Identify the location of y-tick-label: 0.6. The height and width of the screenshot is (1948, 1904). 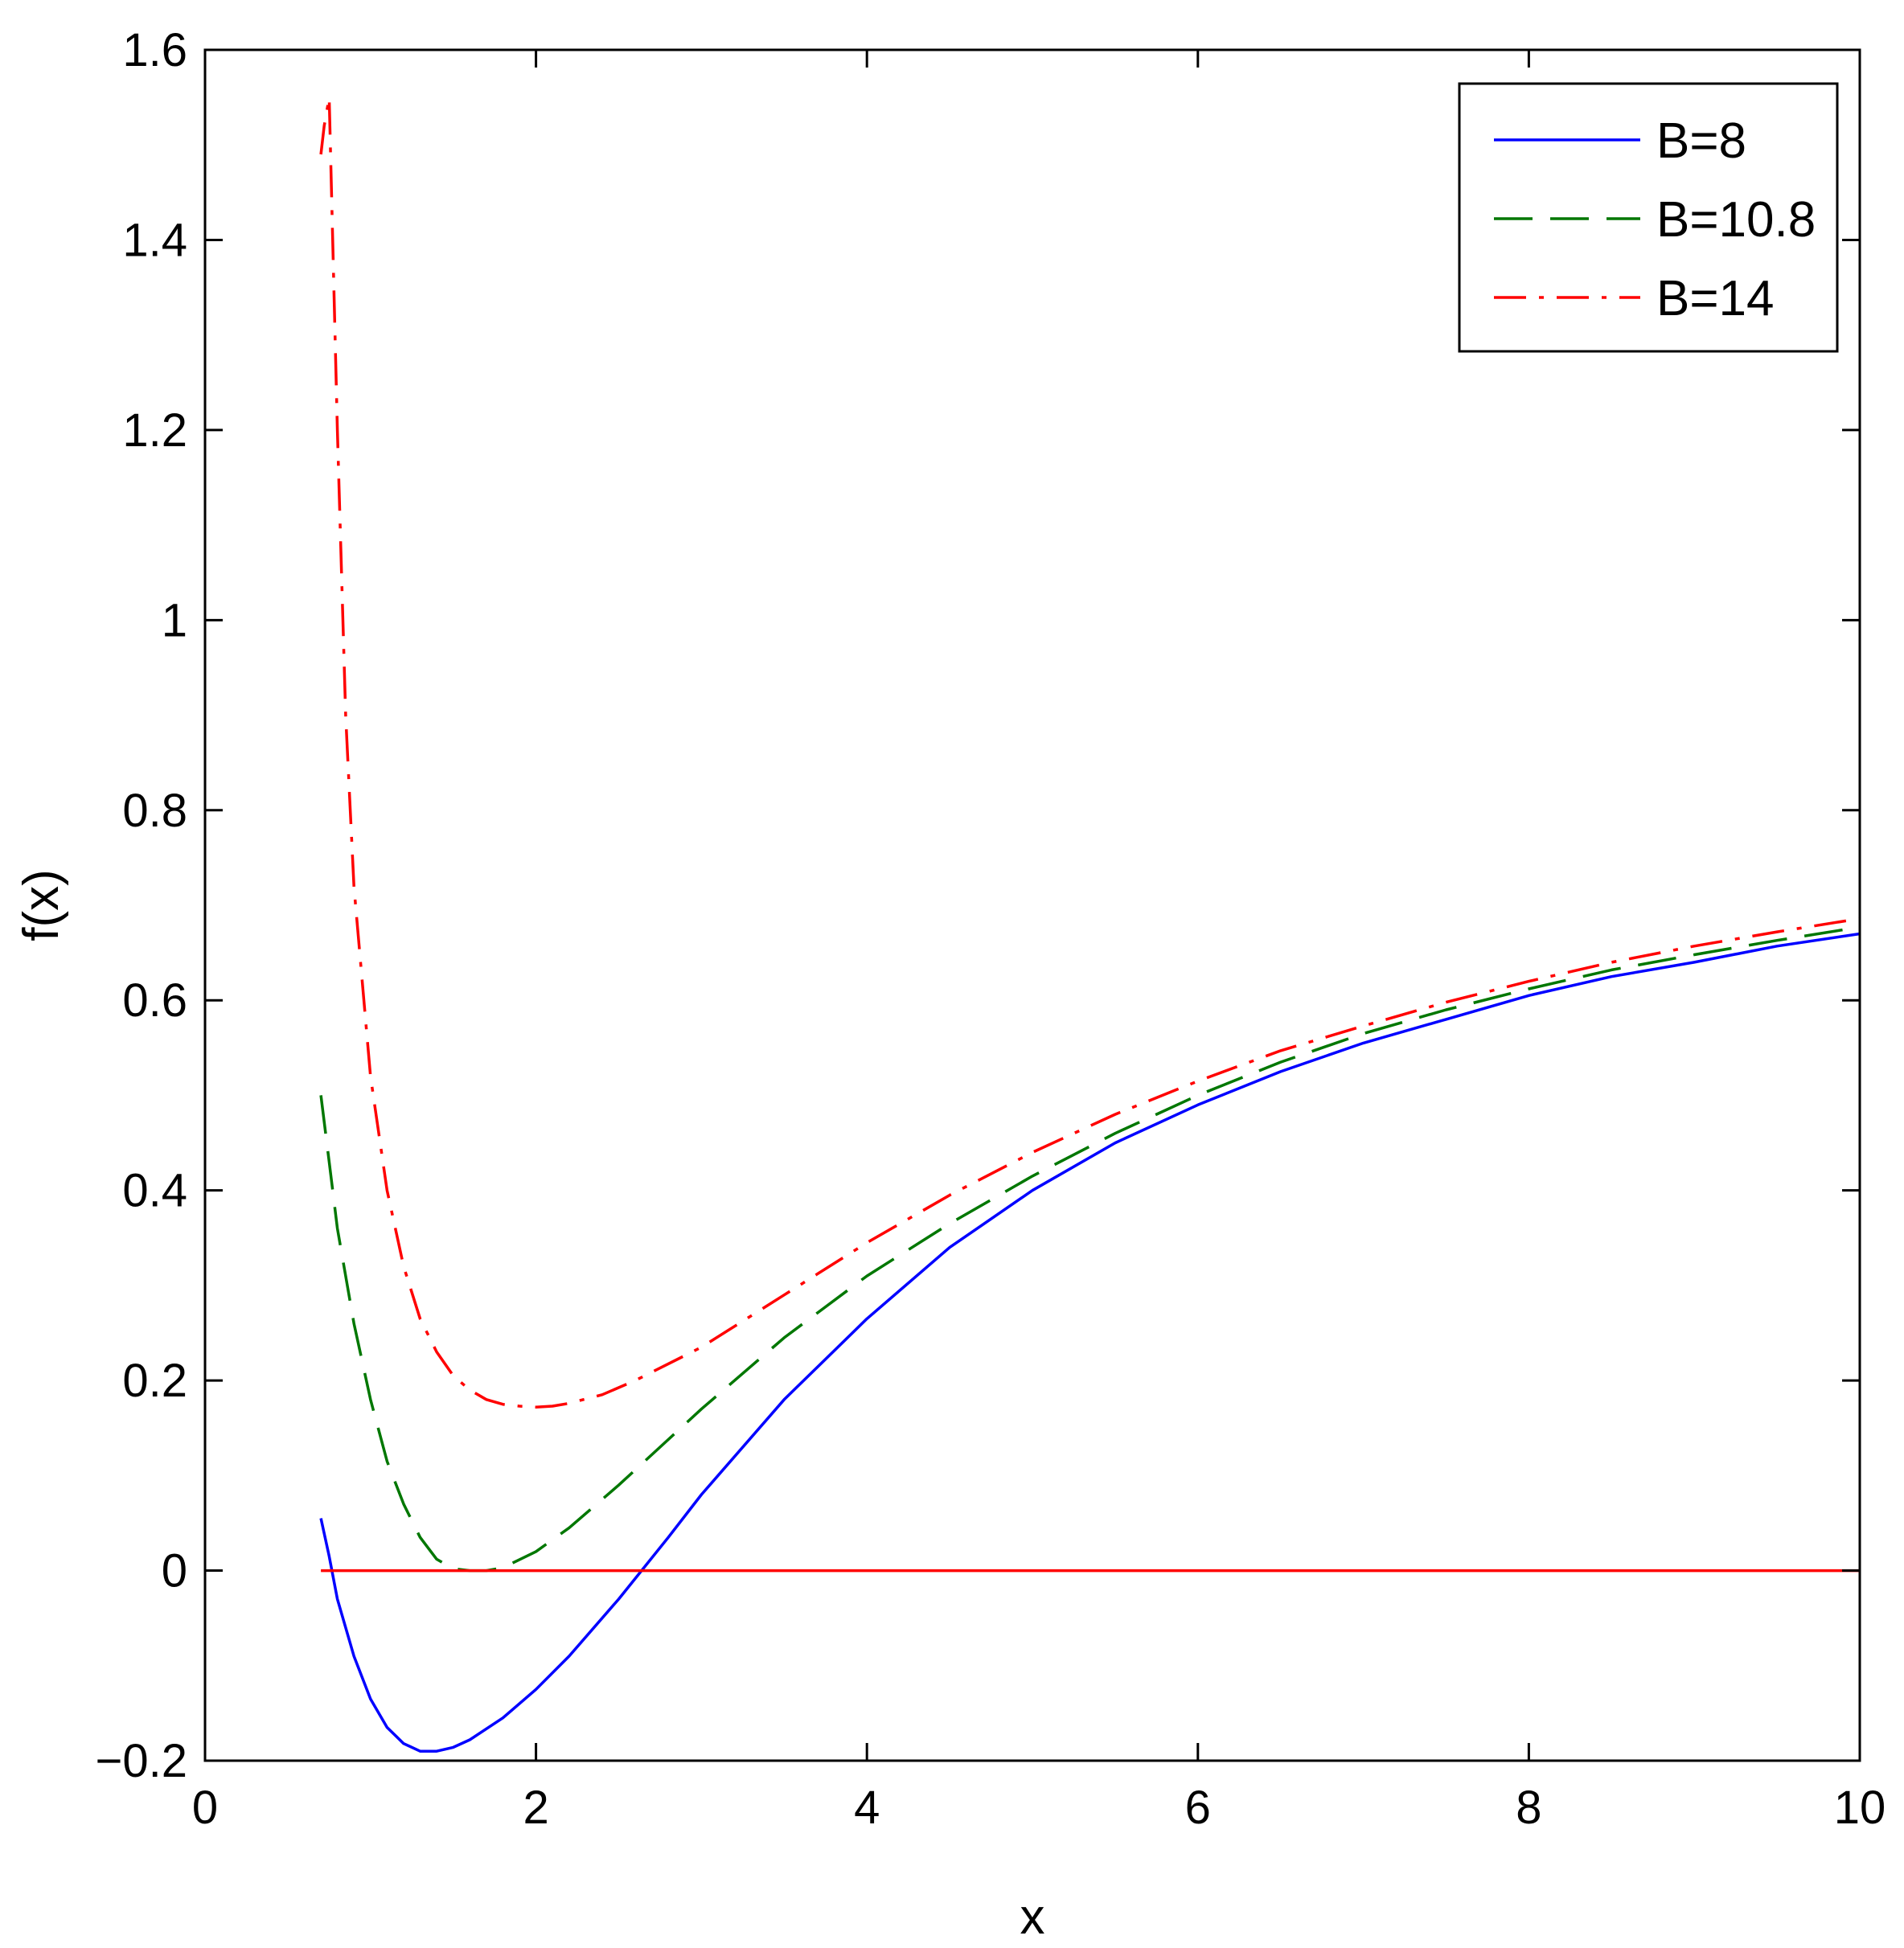
(154, 1001).